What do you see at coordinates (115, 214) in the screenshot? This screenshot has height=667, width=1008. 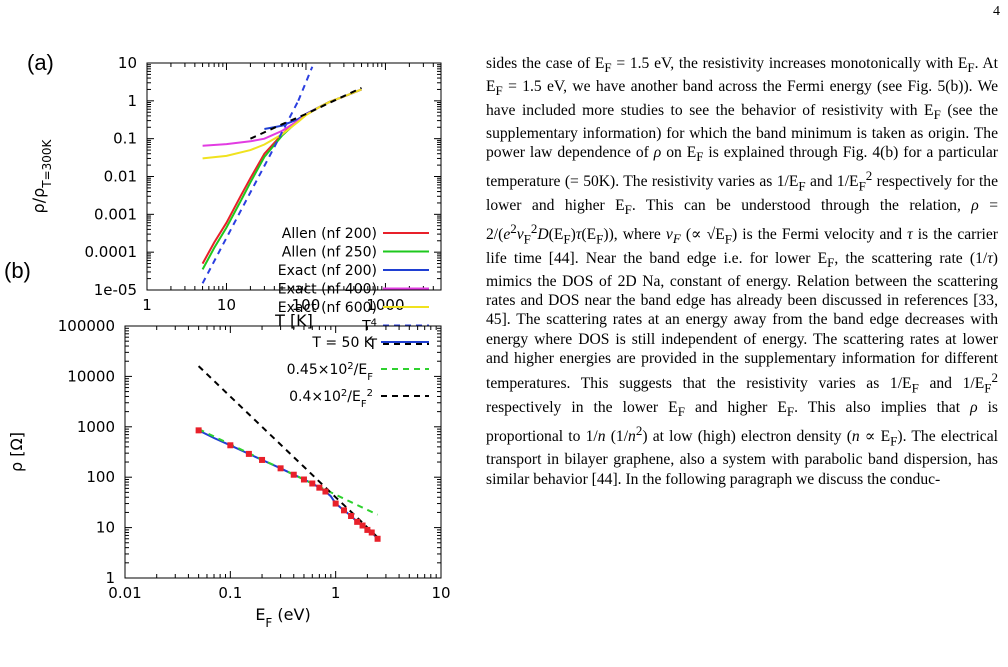 I see `y-tick-label: 0.001` at bounding box center [115, 214].